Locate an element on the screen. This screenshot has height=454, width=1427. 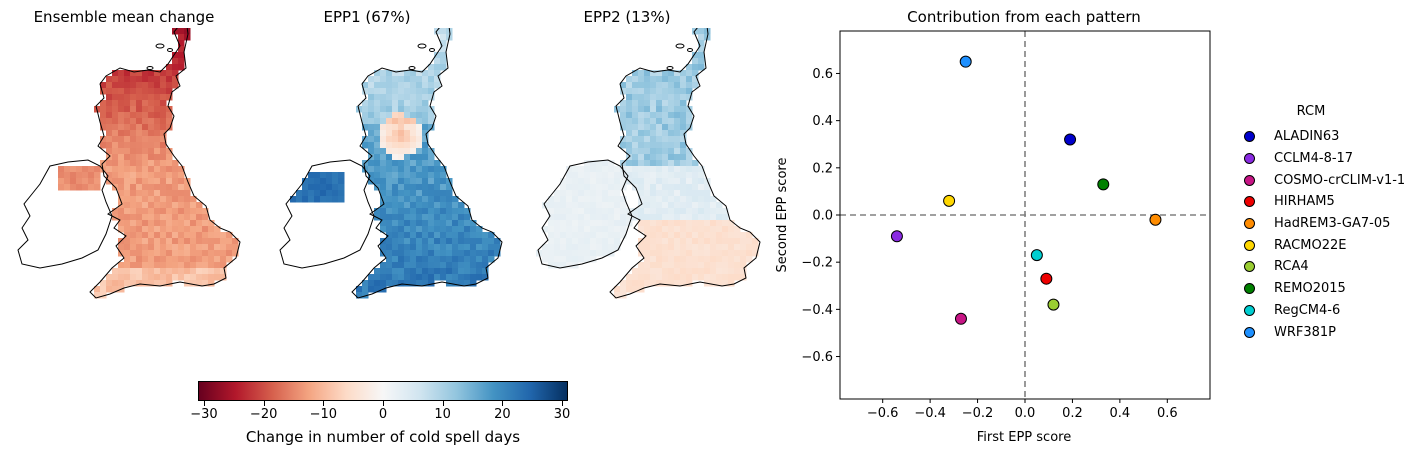
legend-item: HadREM3-GA7-05 is located at coordinates (1320, 224).